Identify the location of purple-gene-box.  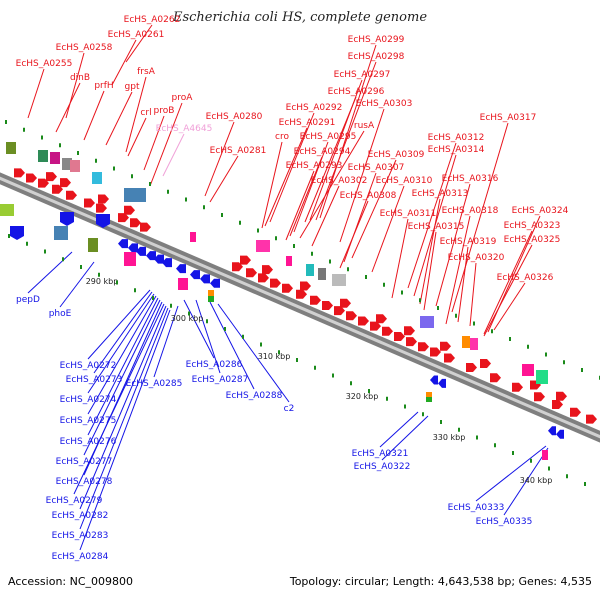
(427, 322).